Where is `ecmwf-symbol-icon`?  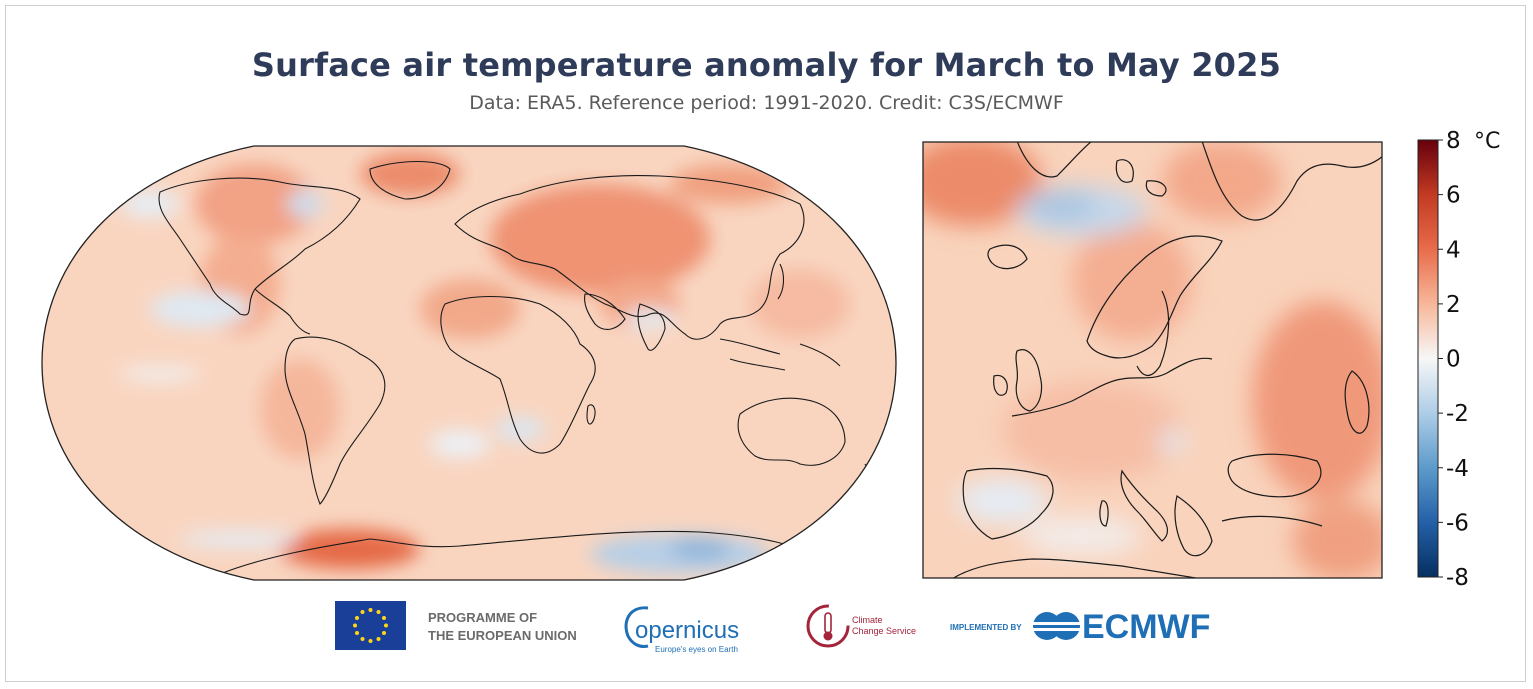
ecmwf-symbol-icon is located at coordinates (1057, 626).